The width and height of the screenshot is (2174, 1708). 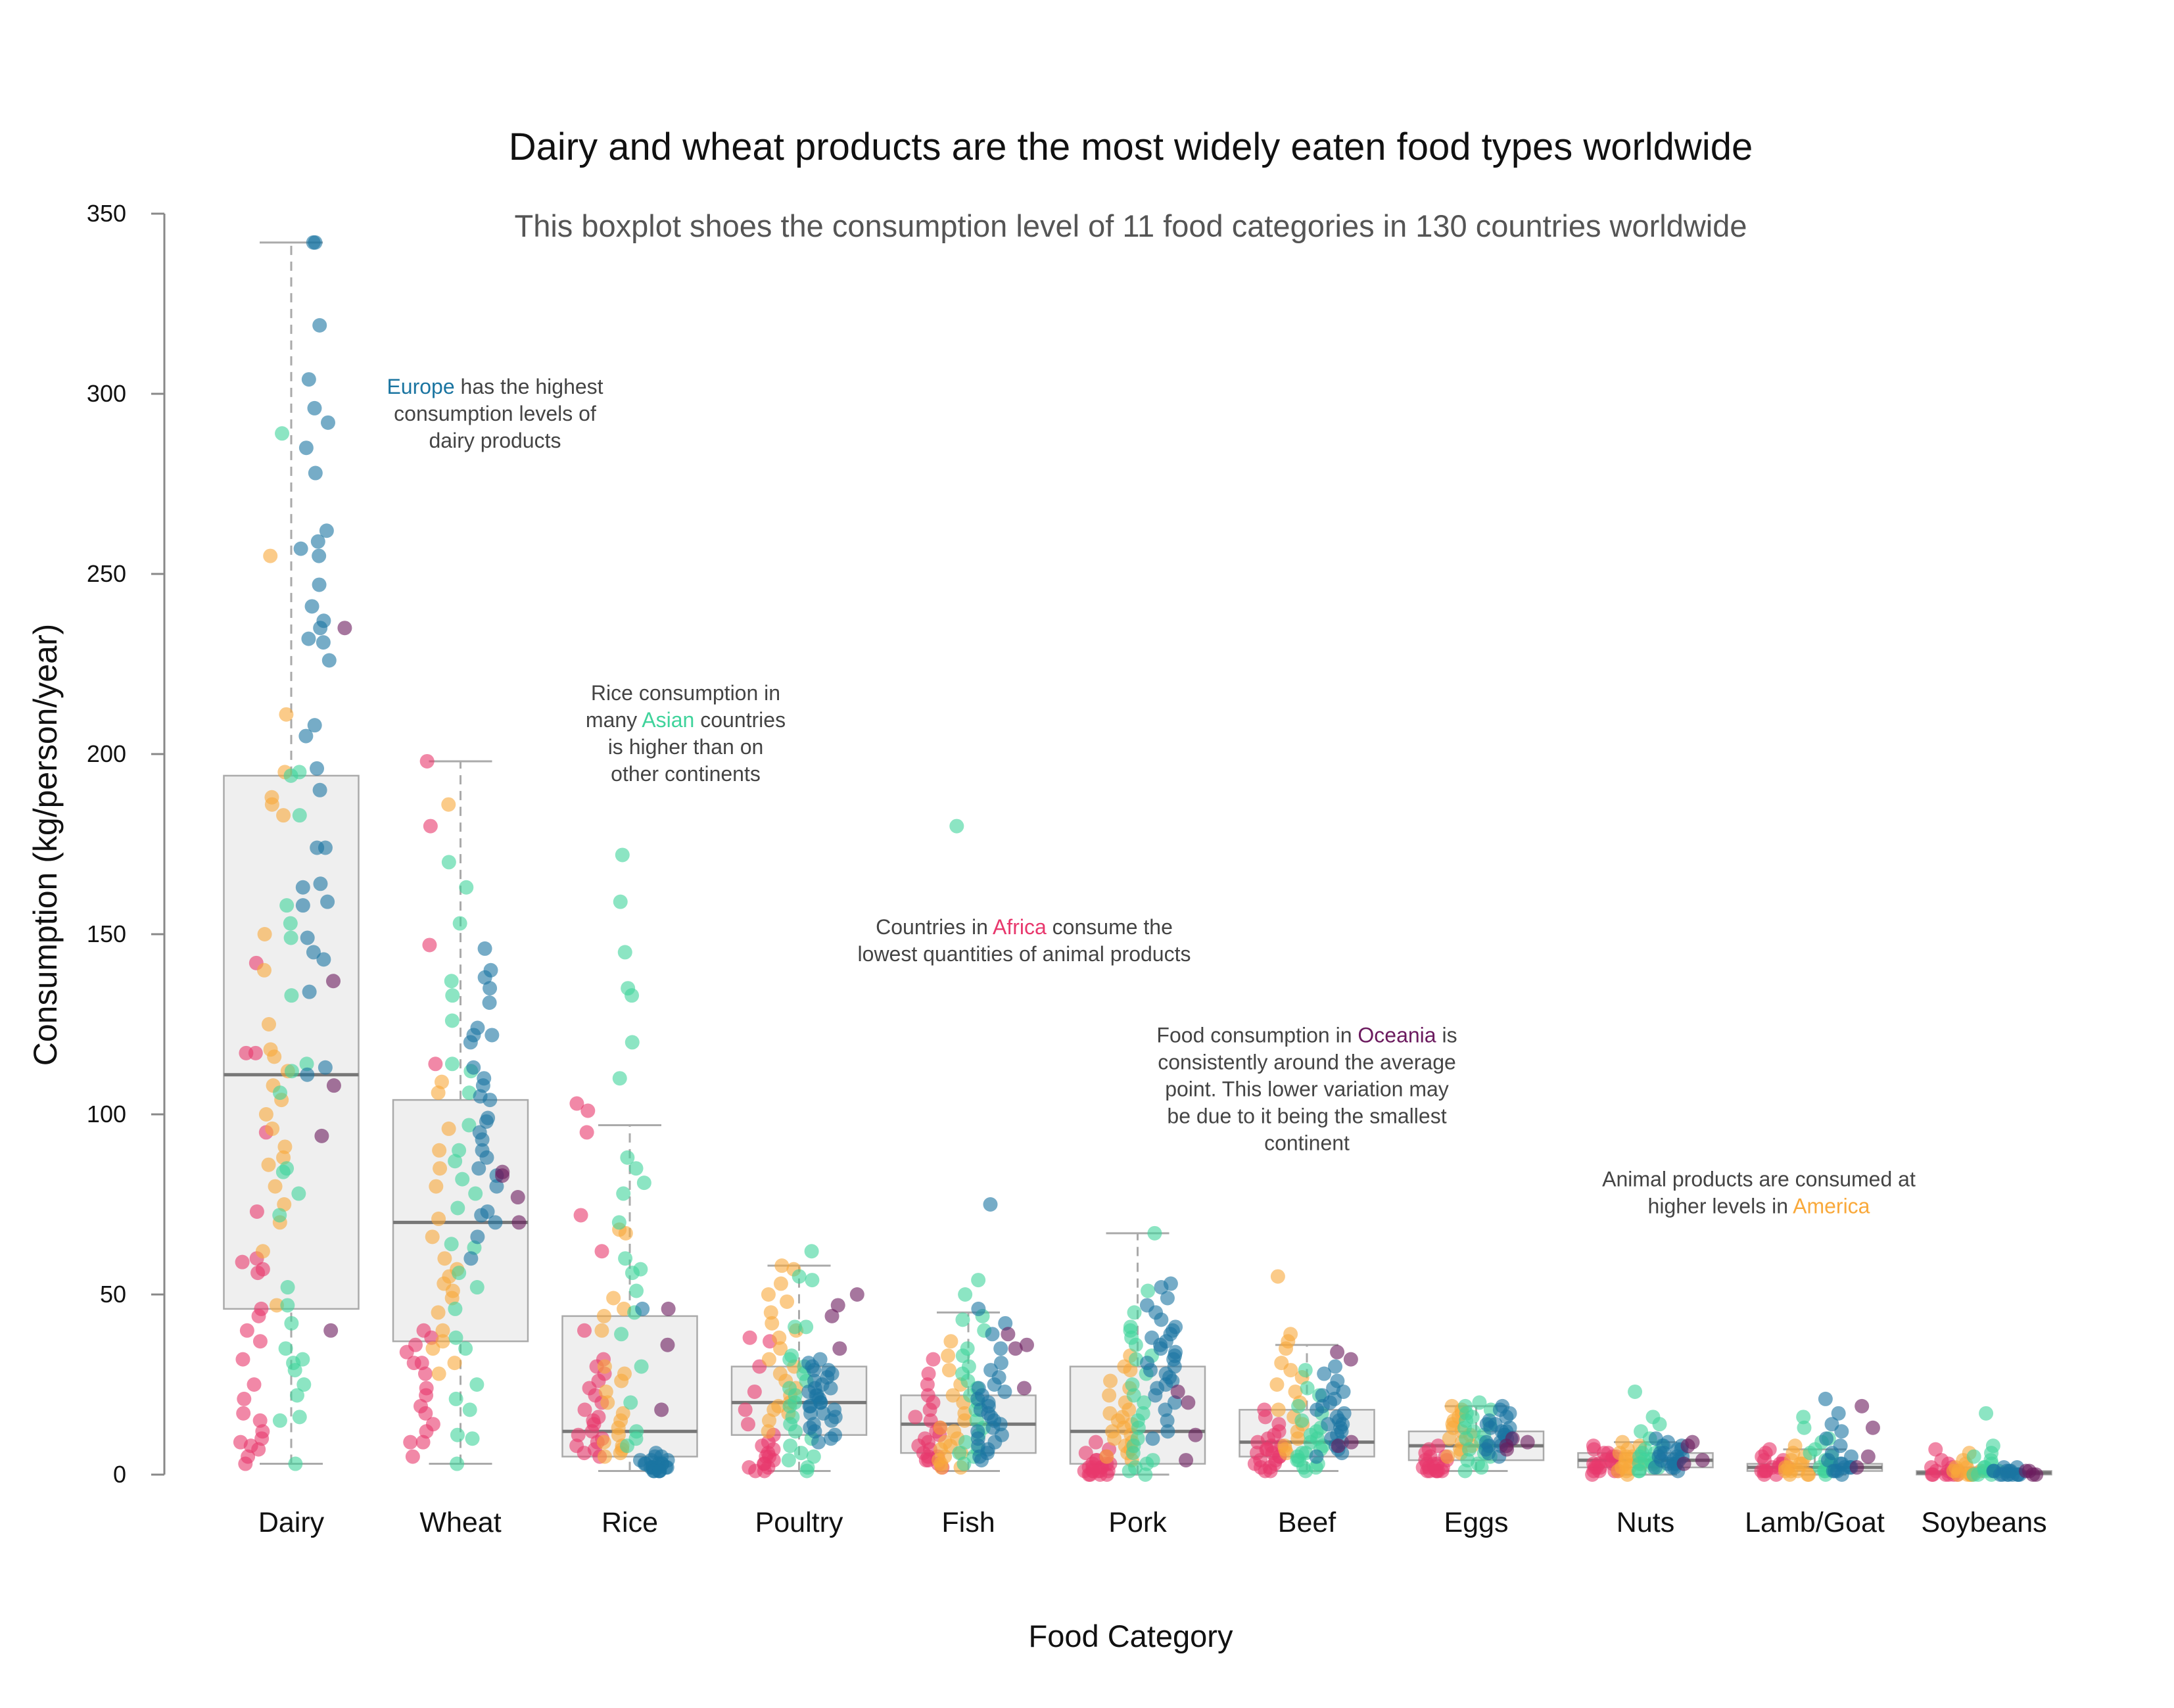 I want to click on y-tick-label: 0, so click(x=119, y=1474).